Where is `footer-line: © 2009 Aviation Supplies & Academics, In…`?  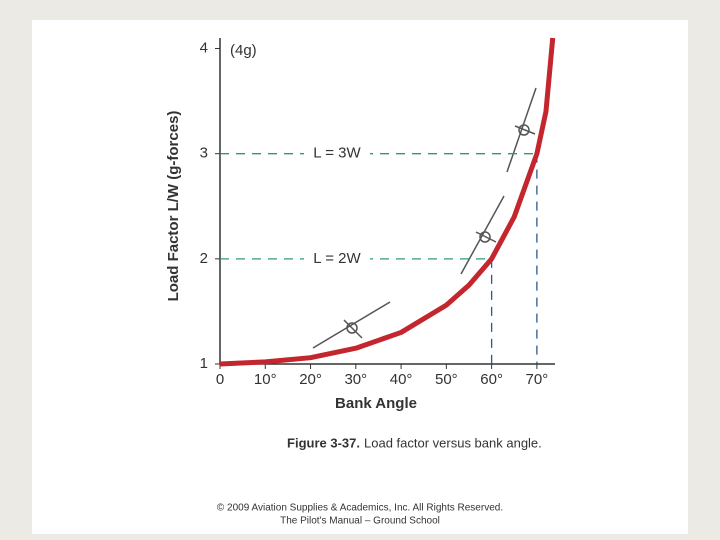 footer-line: © 2009 Aviation Supplies & Academics, In… is located at coordinates (360, 508).